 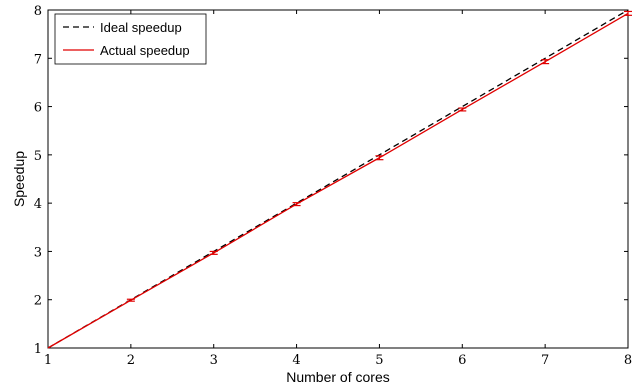 What do you see at coordinates (141, 27) in the screenshot?
I see `legend-label-ideal: Ideal speedup` at bounding box center [141, 27].